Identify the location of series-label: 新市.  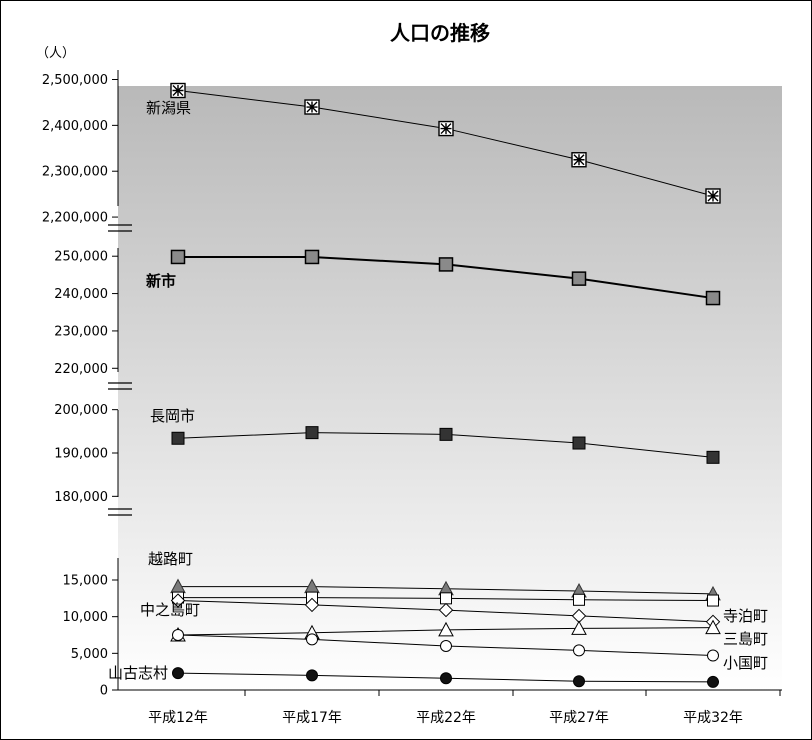
(161, 281).